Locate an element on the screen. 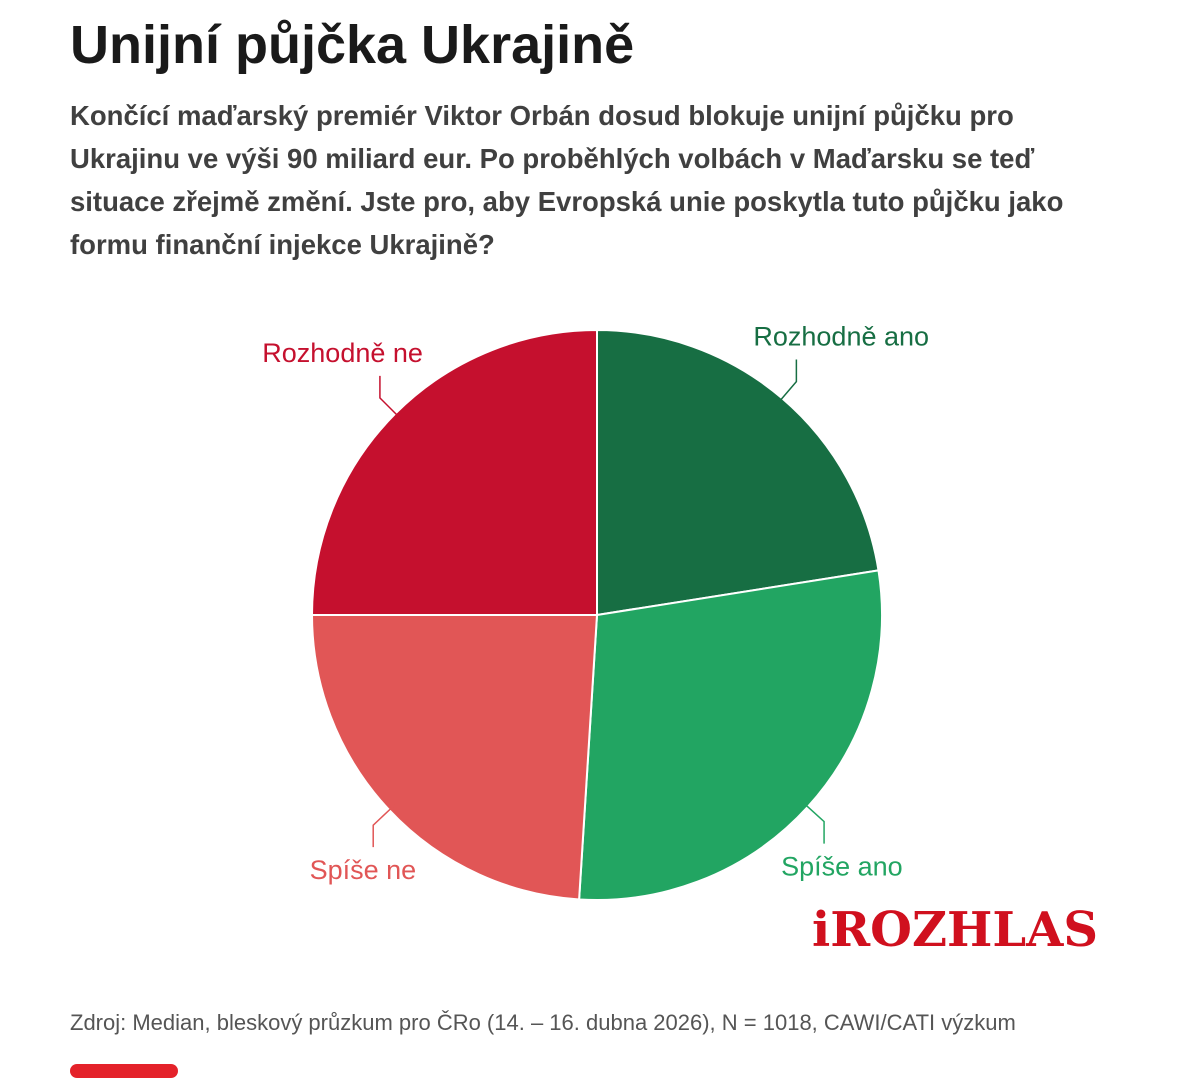  page-title: Unijní půjčka Ukrajině is located at coordinates (352, 45).